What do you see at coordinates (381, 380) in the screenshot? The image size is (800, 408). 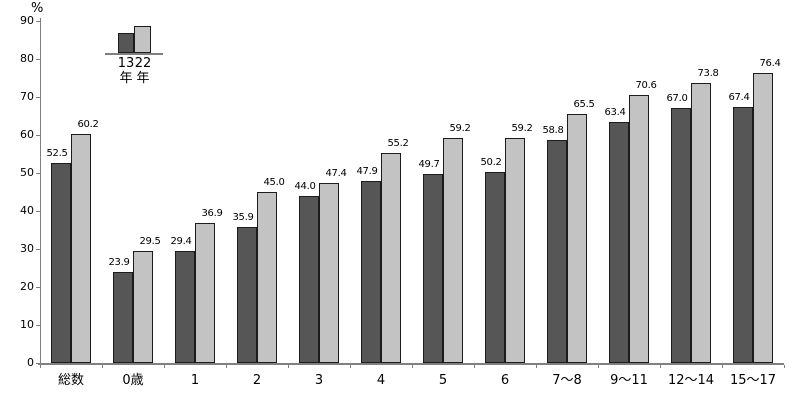 I see `category-label: 4` at bounding box center [381, 380].